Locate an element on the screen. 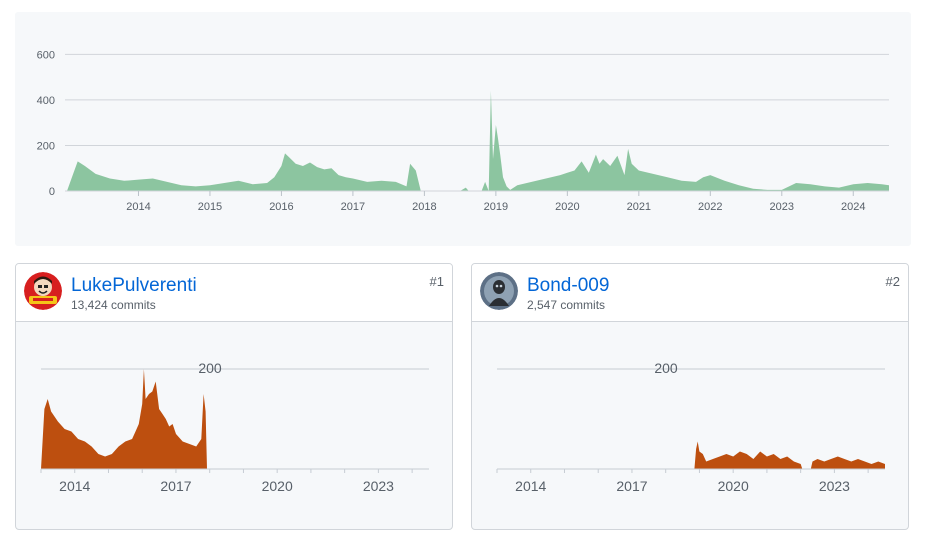  avatar-figure-icon is located at coordinates (499, 291).